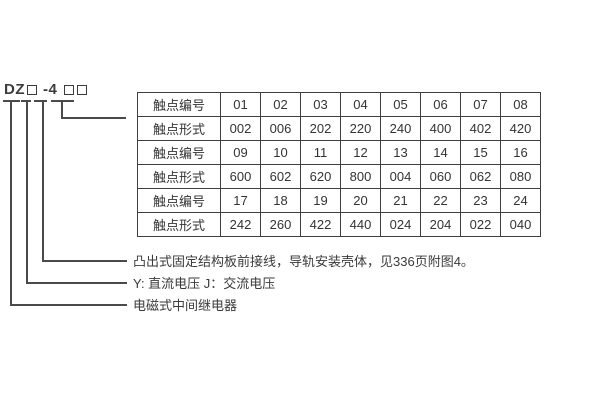 This screenshot has width=600, height=400. I want to click on placeholder-box-voltage, so click(32, 89).